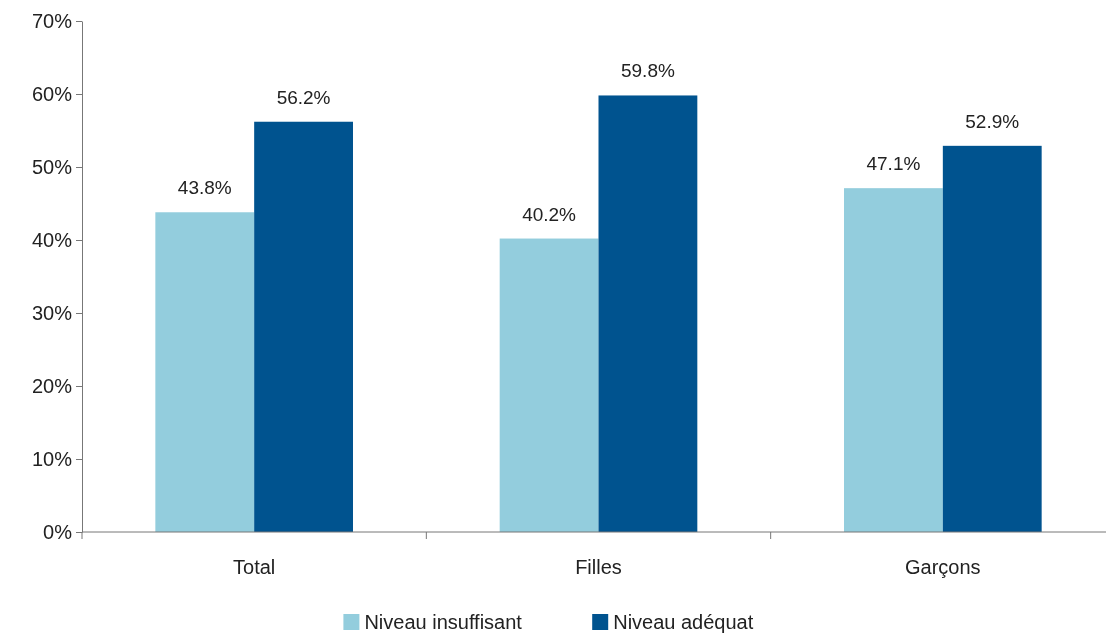 The image size is (1106, 635). What do you see at coordinates (598, 567) in the screenshot?
I see `x-tick-label: Filles` at bounding box center [598, 567].